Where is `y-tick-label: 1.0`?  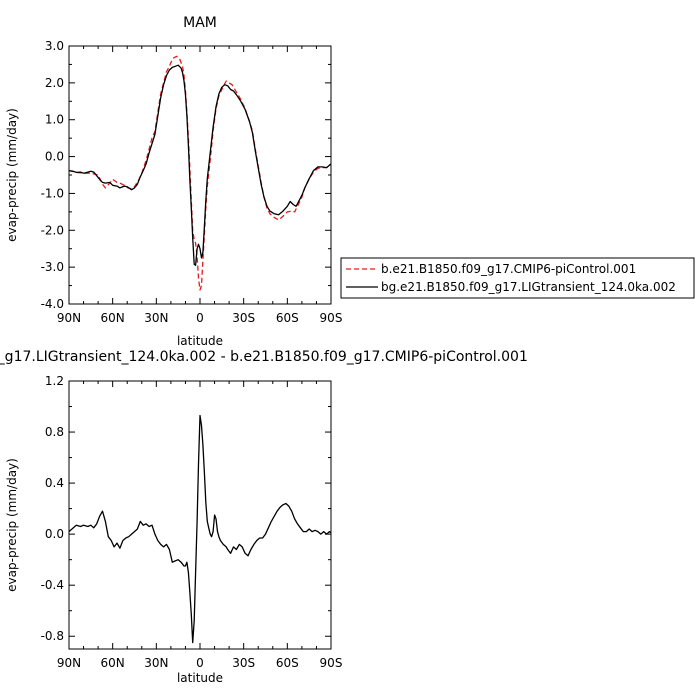 y-tick-label: 1.0 is located at coordinates (54, 120).